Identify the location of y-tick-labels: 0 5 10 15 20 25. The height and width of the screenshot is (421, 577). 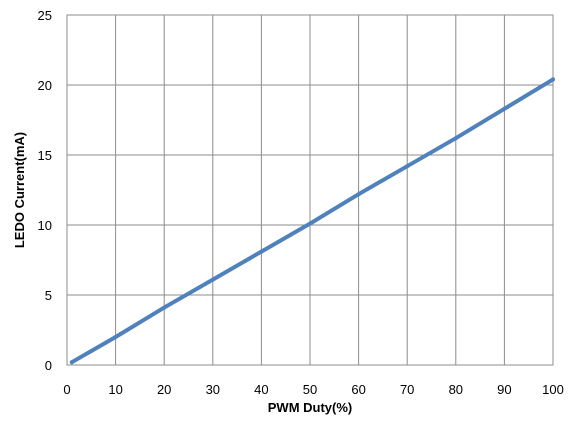
(45, 190).